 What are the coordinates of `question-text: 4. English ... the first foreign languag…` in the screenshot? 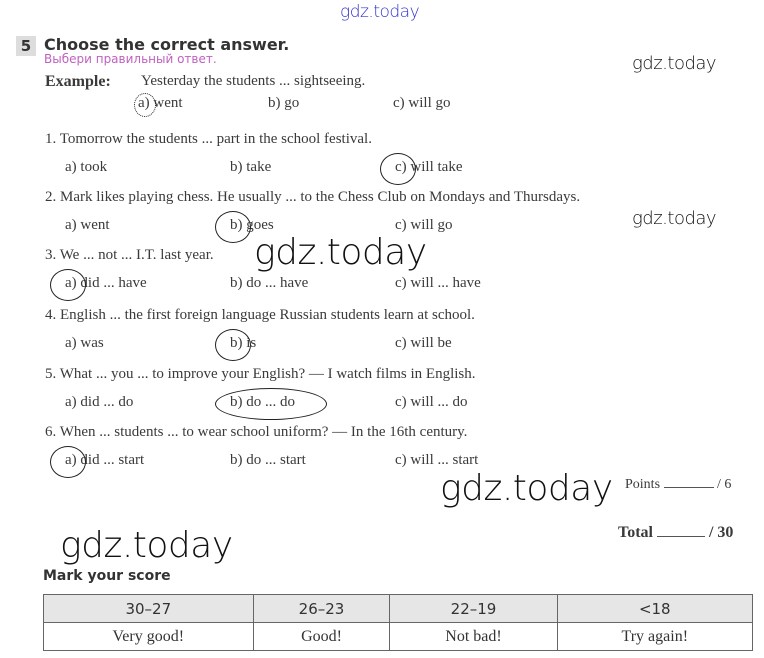 It's located at (260, 315).